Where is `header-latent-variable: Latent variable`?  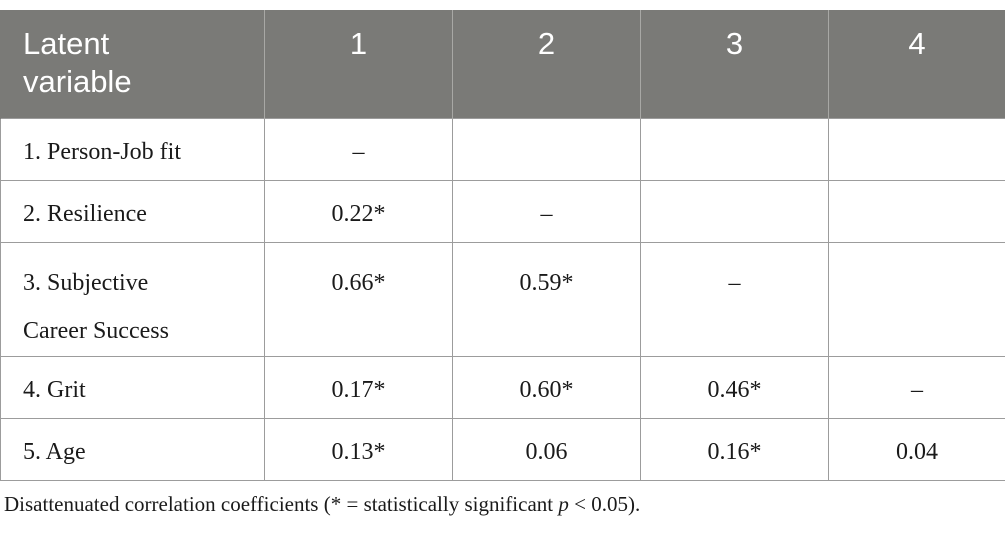
header-latent-variable: Latent variable is located at coordinates (132, 64).